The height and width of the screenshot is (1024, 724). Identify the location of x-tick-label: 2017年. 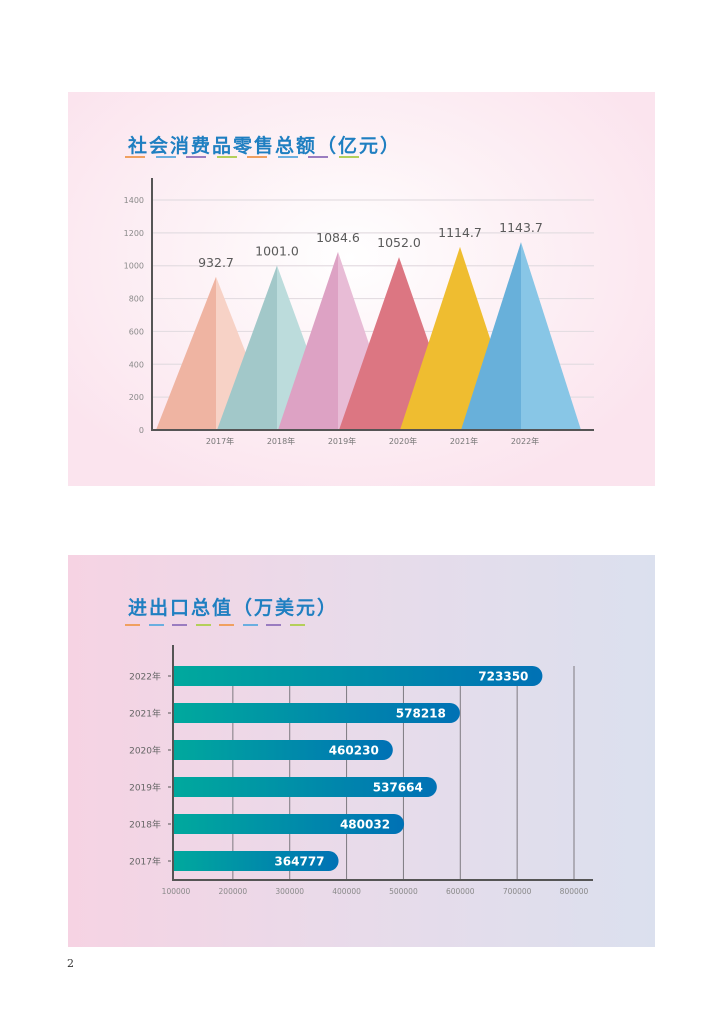
(220, 441).